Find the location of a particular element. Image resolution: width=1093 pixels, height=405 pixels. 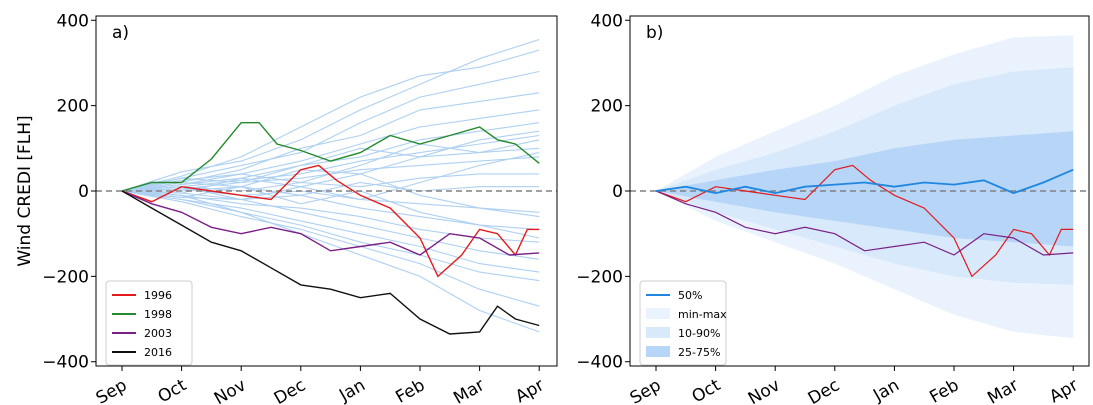

panel-label: a) is located at coordinates (120, 33).